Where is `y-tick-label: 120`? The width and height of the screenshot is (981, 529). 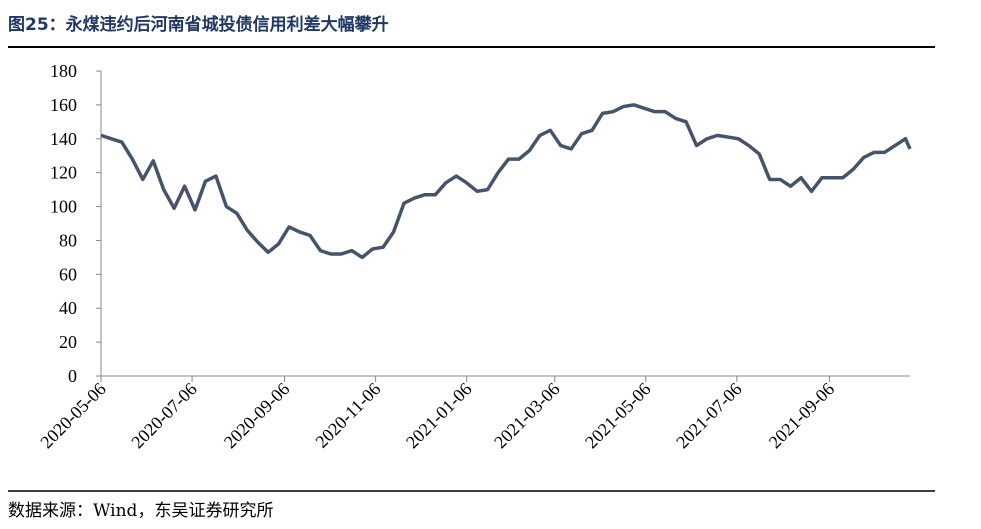 y-tick-label: 120 is located at coordinates (63, 173).